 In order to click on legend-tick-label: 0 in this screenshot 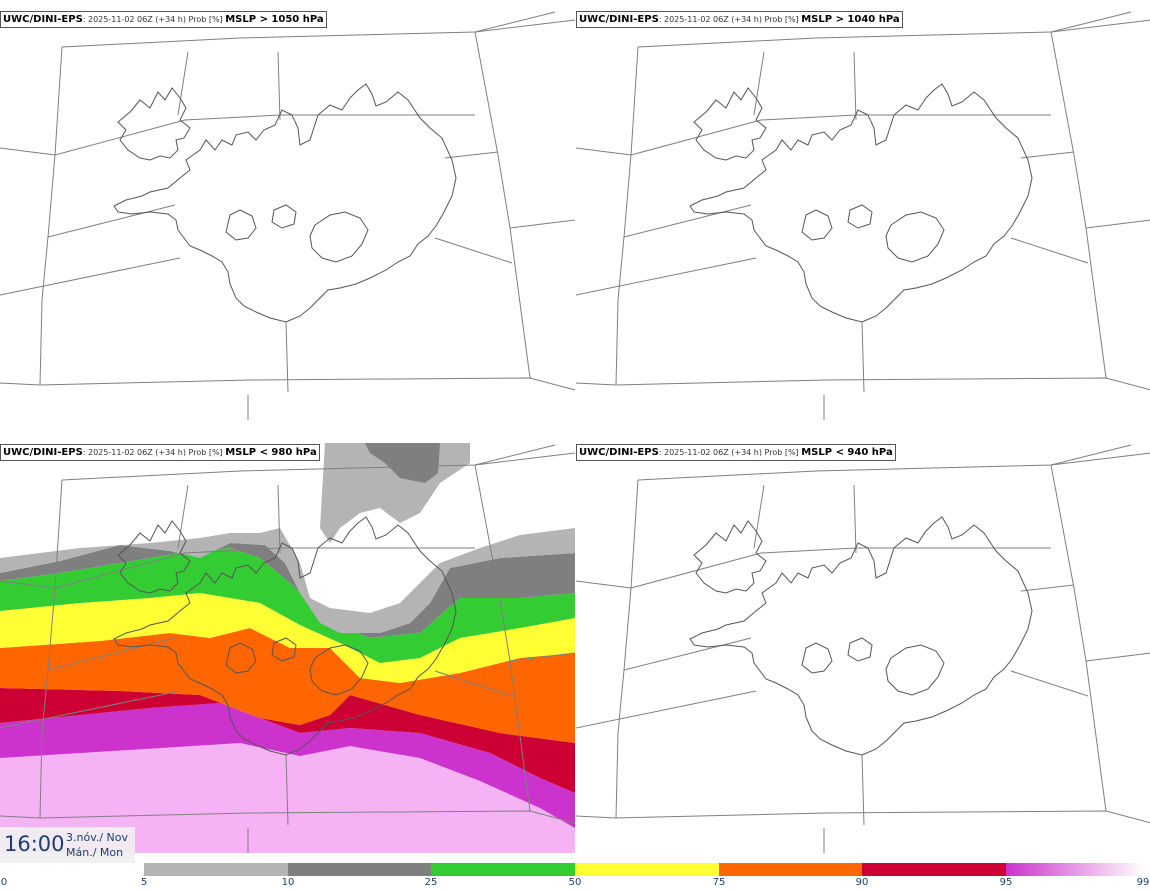, I will do `click(4, 882)`.